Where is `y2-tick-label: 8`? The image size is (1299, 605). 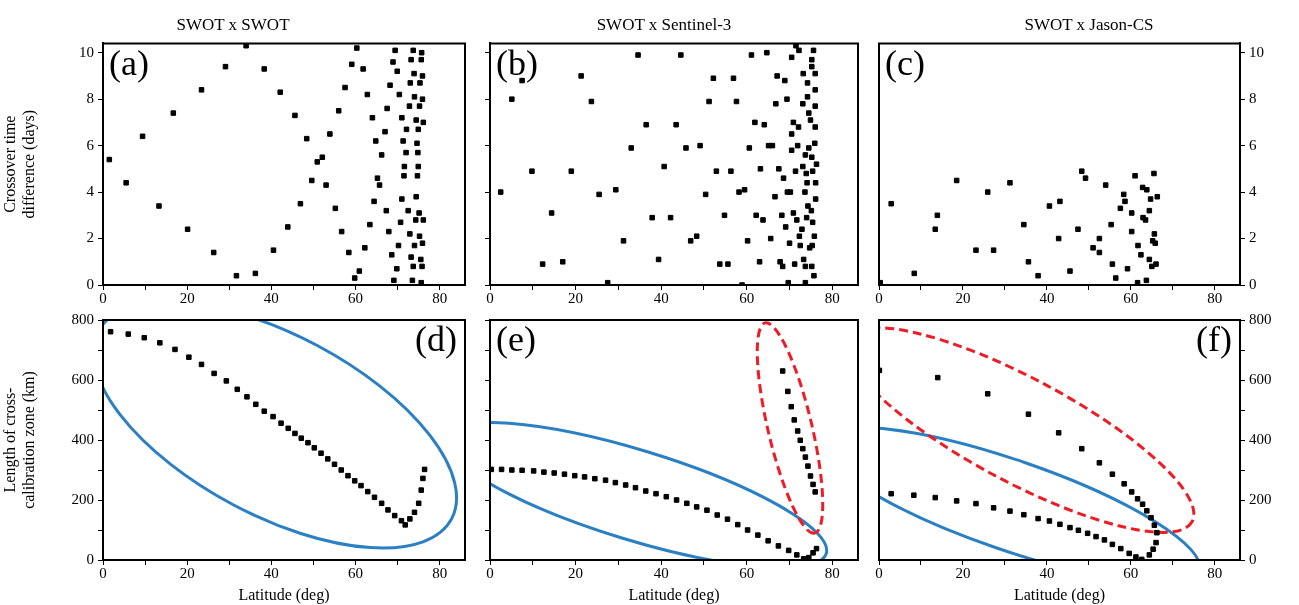 y2-tick-label: 8 is located at coordinates (1253, 98).